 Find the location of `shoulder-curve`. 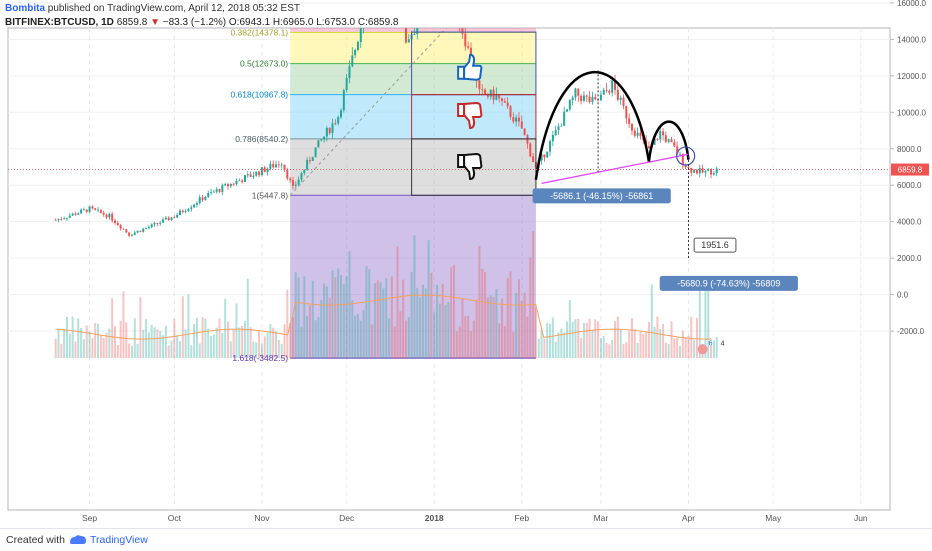

shoulder-curve is located at coordinates (668, 141).